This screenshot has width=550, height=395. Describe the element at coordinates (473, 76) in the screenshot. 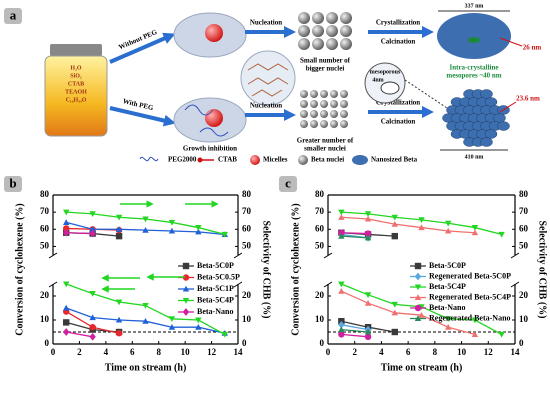

I see `mesopore-label: mesopores ~40 nm` at that location.